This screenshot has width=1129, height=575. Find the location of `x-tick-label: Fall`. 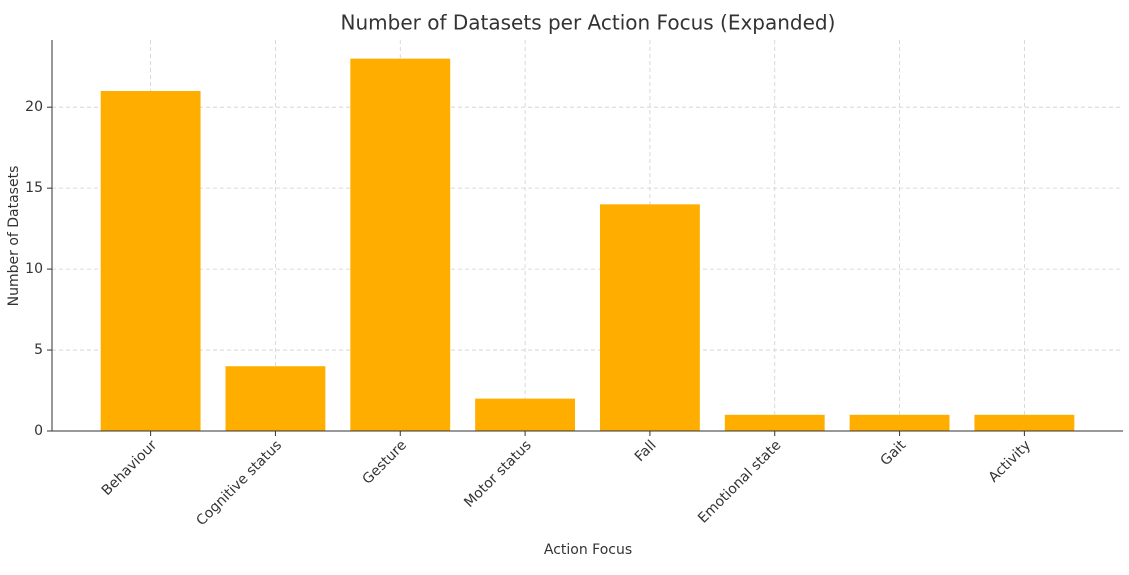

x-tick-label: Fall is located at coordinates (646, 451).